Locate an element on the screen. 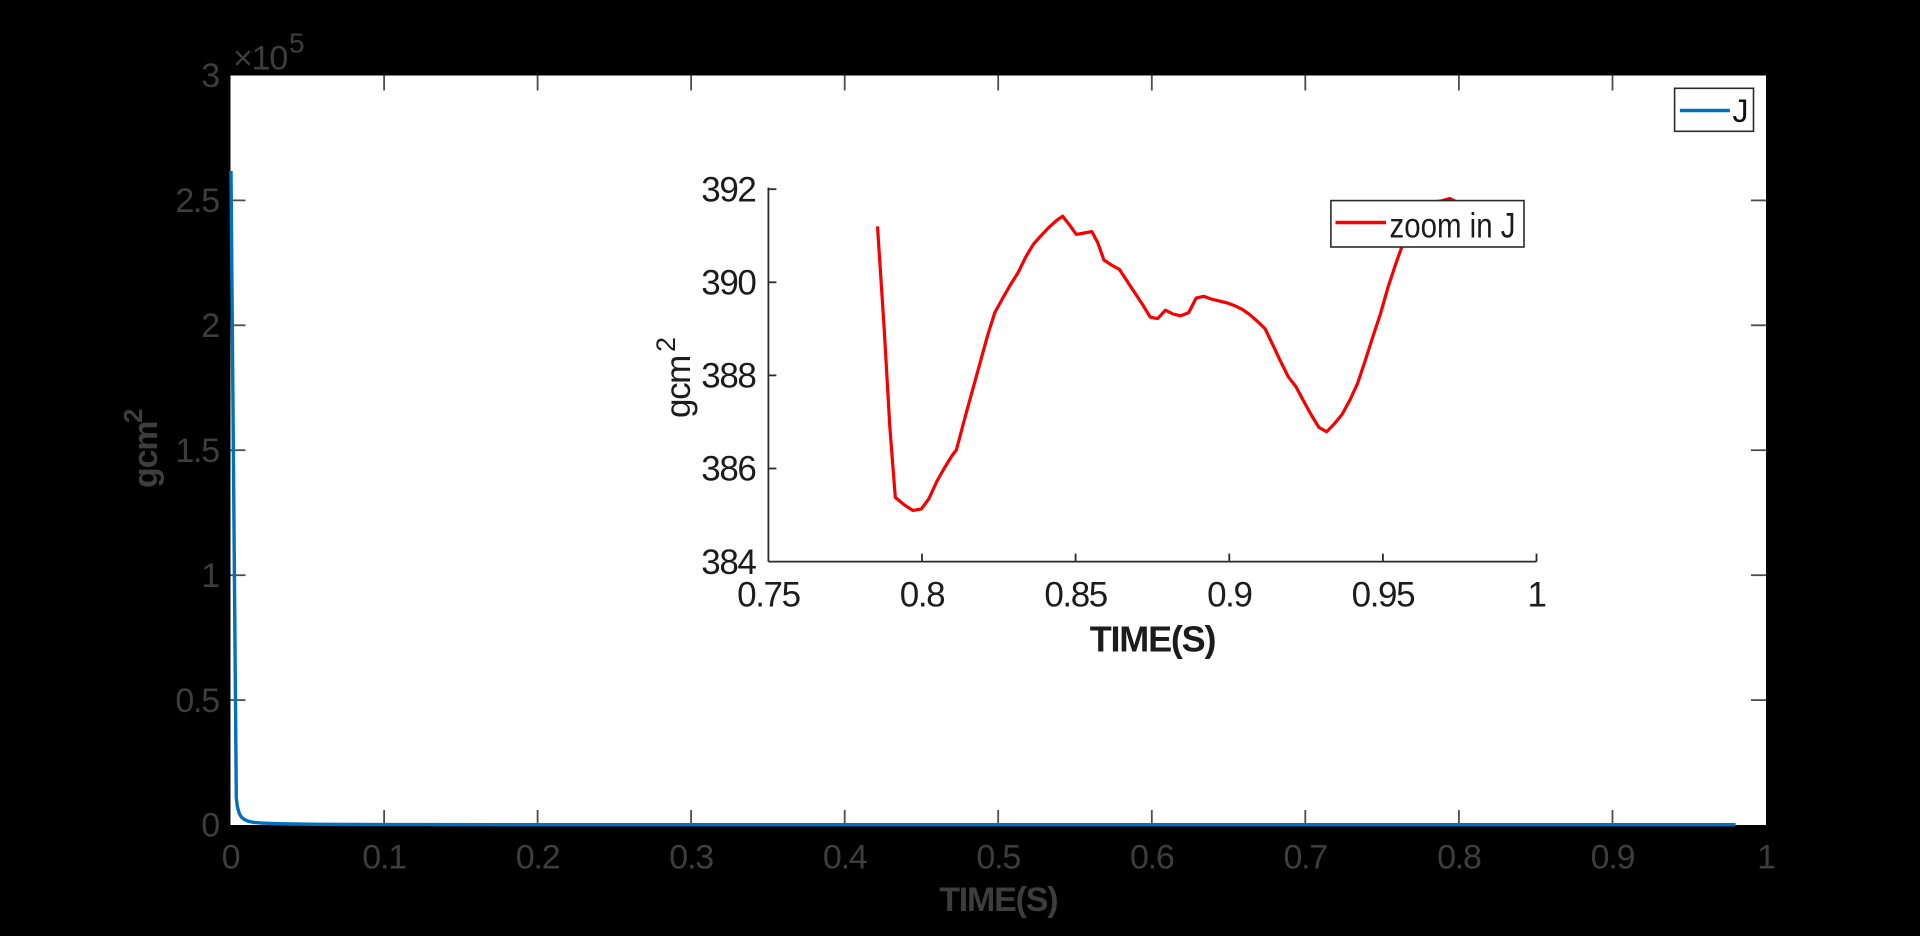 The image size is (1920, 936). svg-text: 386 is located at coordinates (728, 469).